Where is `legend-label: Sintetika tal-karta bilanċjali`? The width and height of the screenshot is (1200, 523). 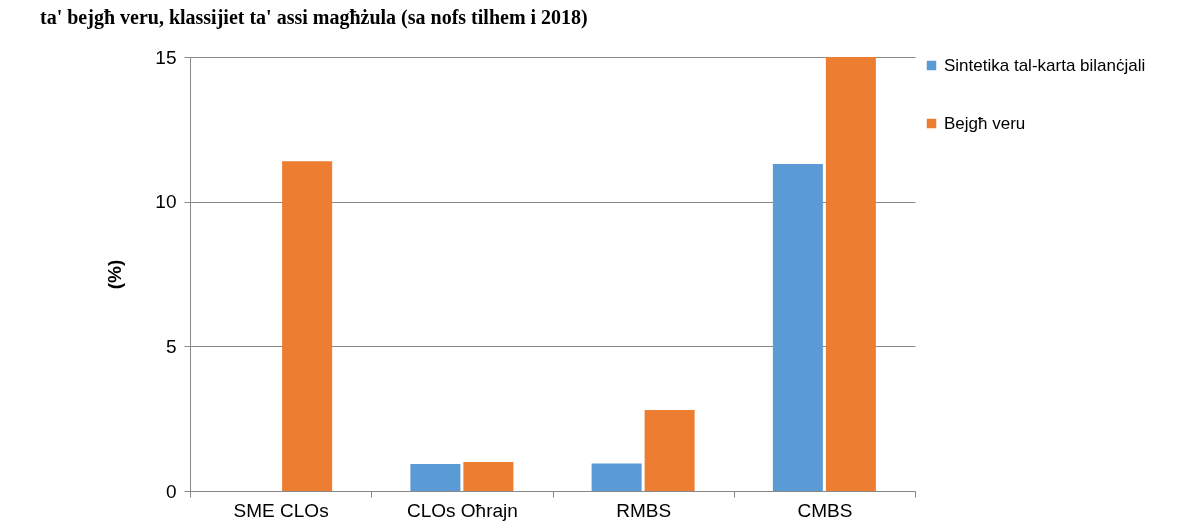
legend-label: Sintetika tal-karta bilanċjali is located at coordinates (1045, 65).